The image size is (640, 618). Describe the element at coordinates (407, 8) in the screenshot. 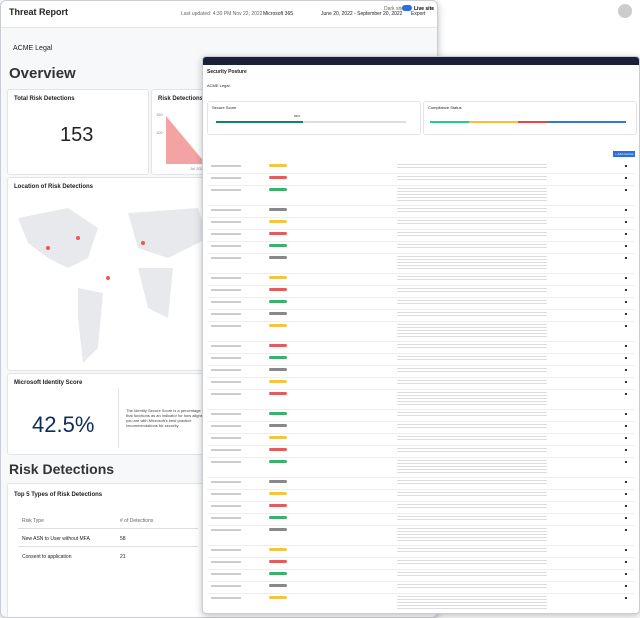

I see `toggle` at that location.